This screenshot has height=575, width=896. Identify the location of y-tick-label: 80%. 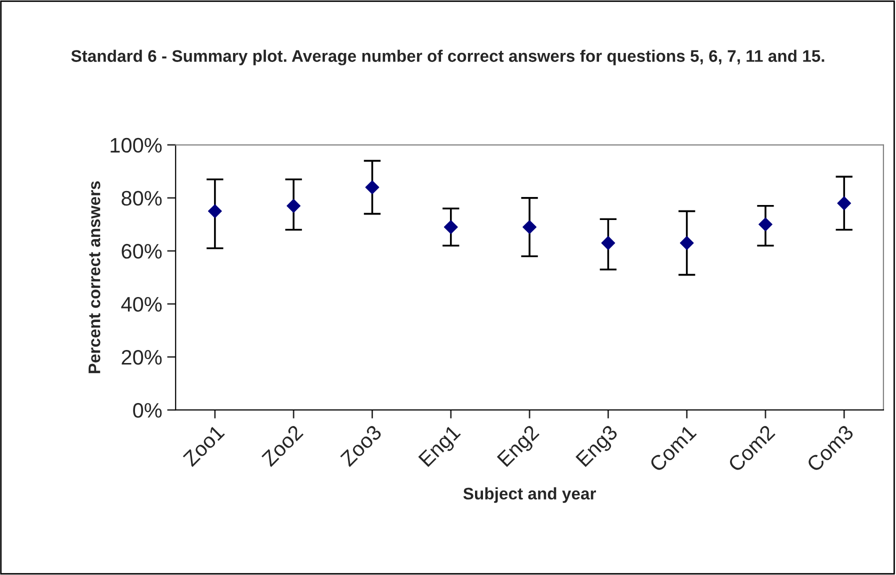
(142, 198).